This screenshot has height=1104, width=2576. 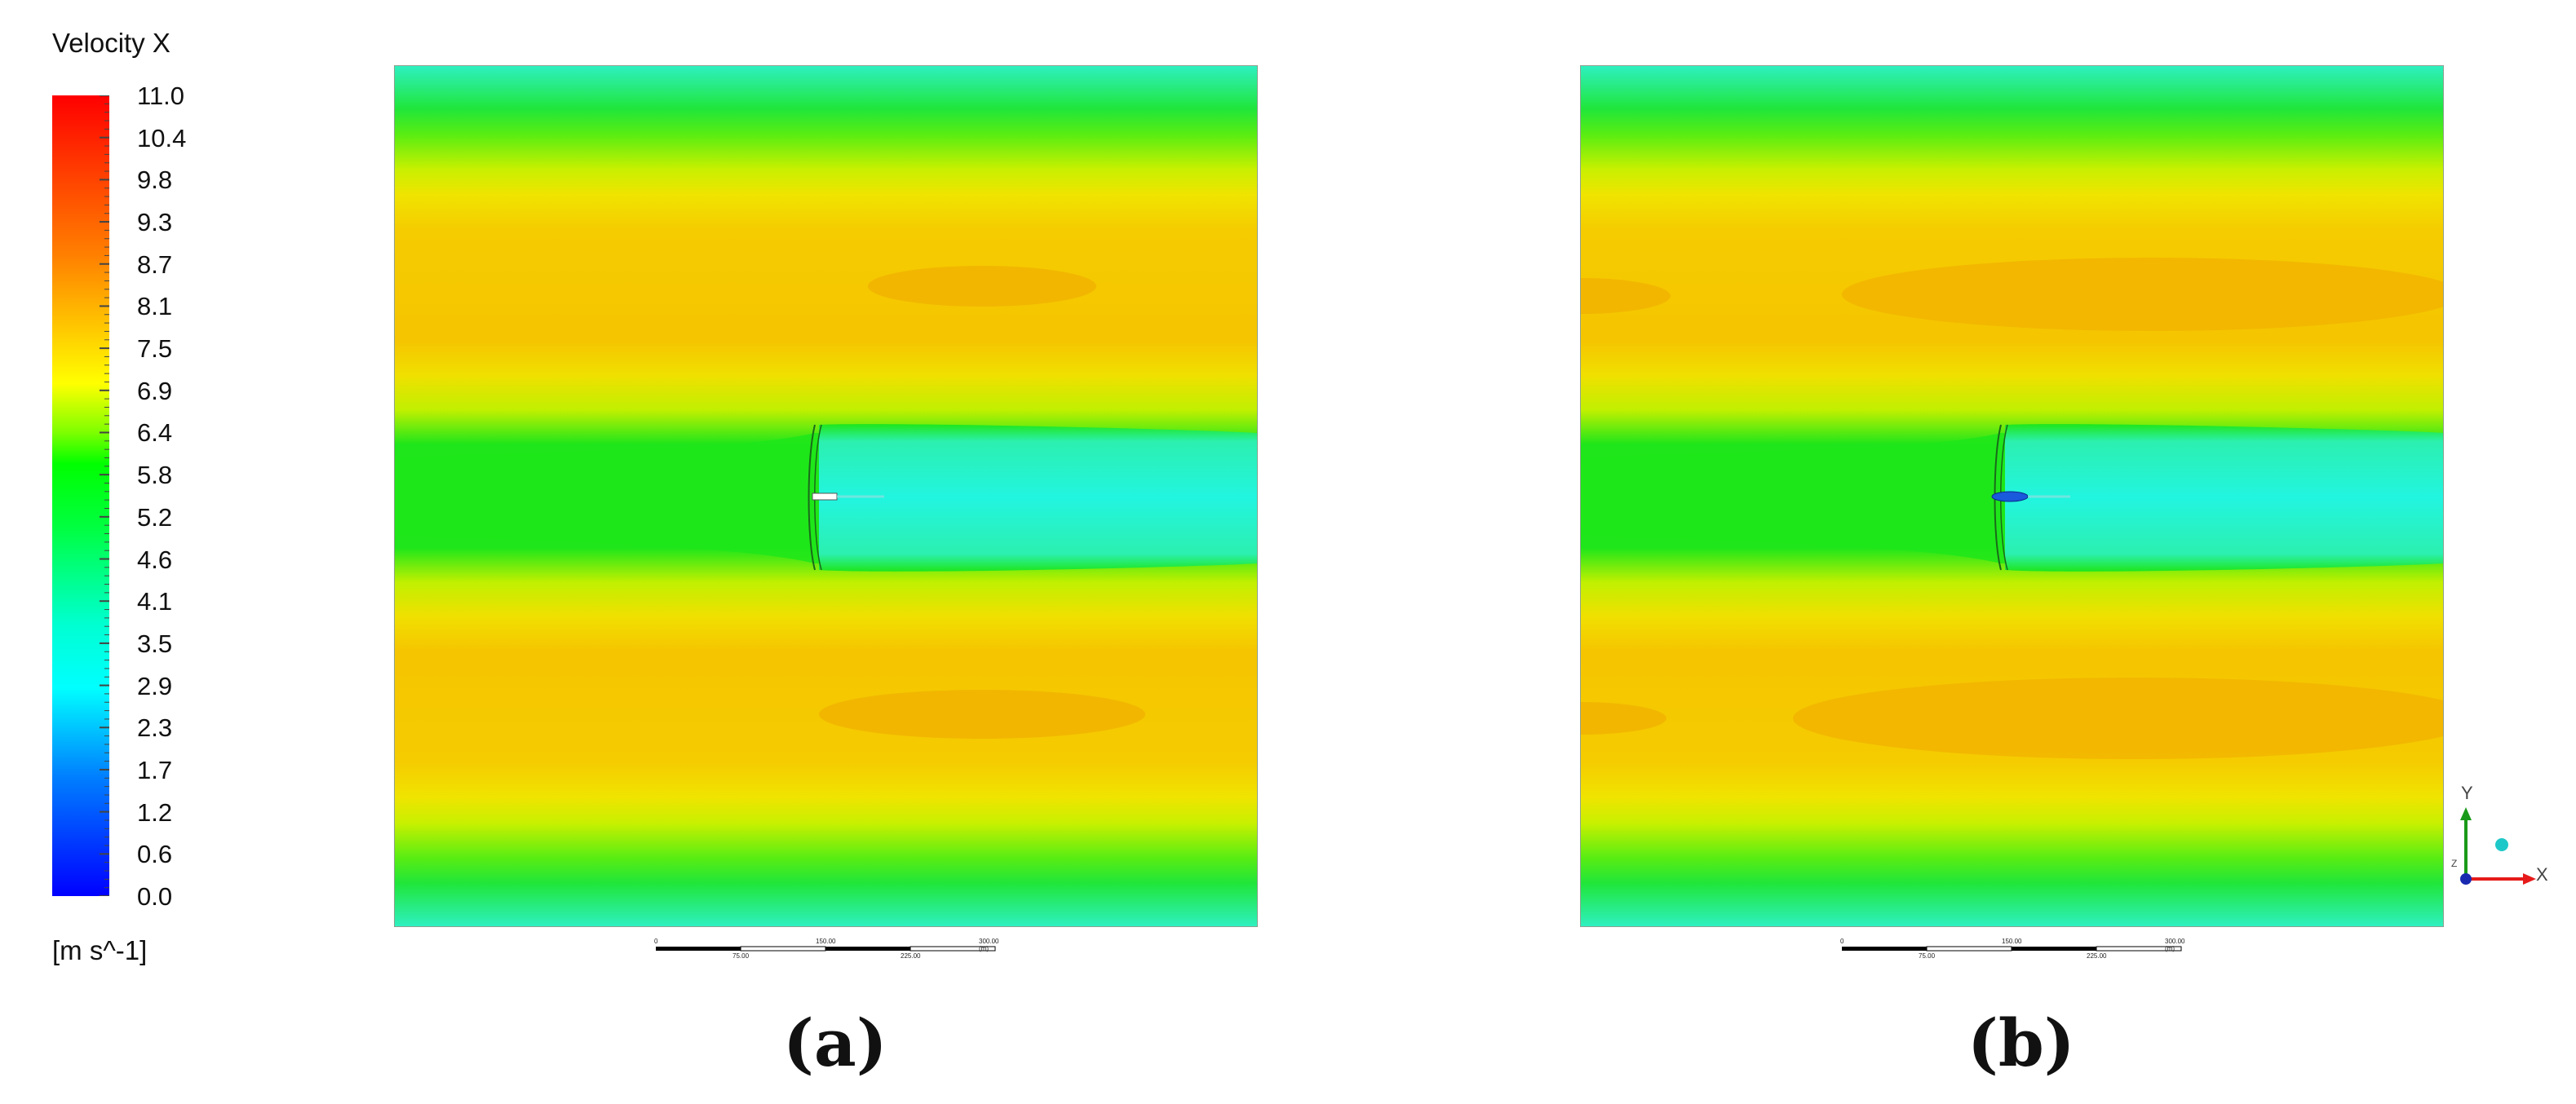 I want to click on colorbar-tick-label: 8.1, so click(x=155, y=306).